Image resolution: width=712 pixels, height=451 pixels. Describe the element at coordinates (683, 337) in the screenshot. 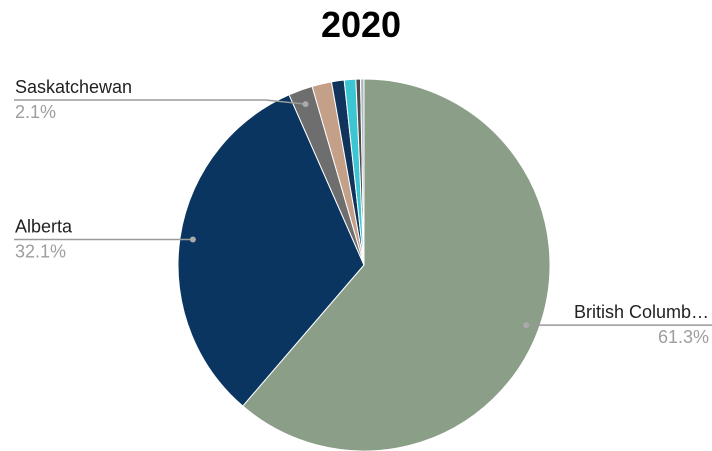

I see `callout-percentage: 61.3%` at that location.